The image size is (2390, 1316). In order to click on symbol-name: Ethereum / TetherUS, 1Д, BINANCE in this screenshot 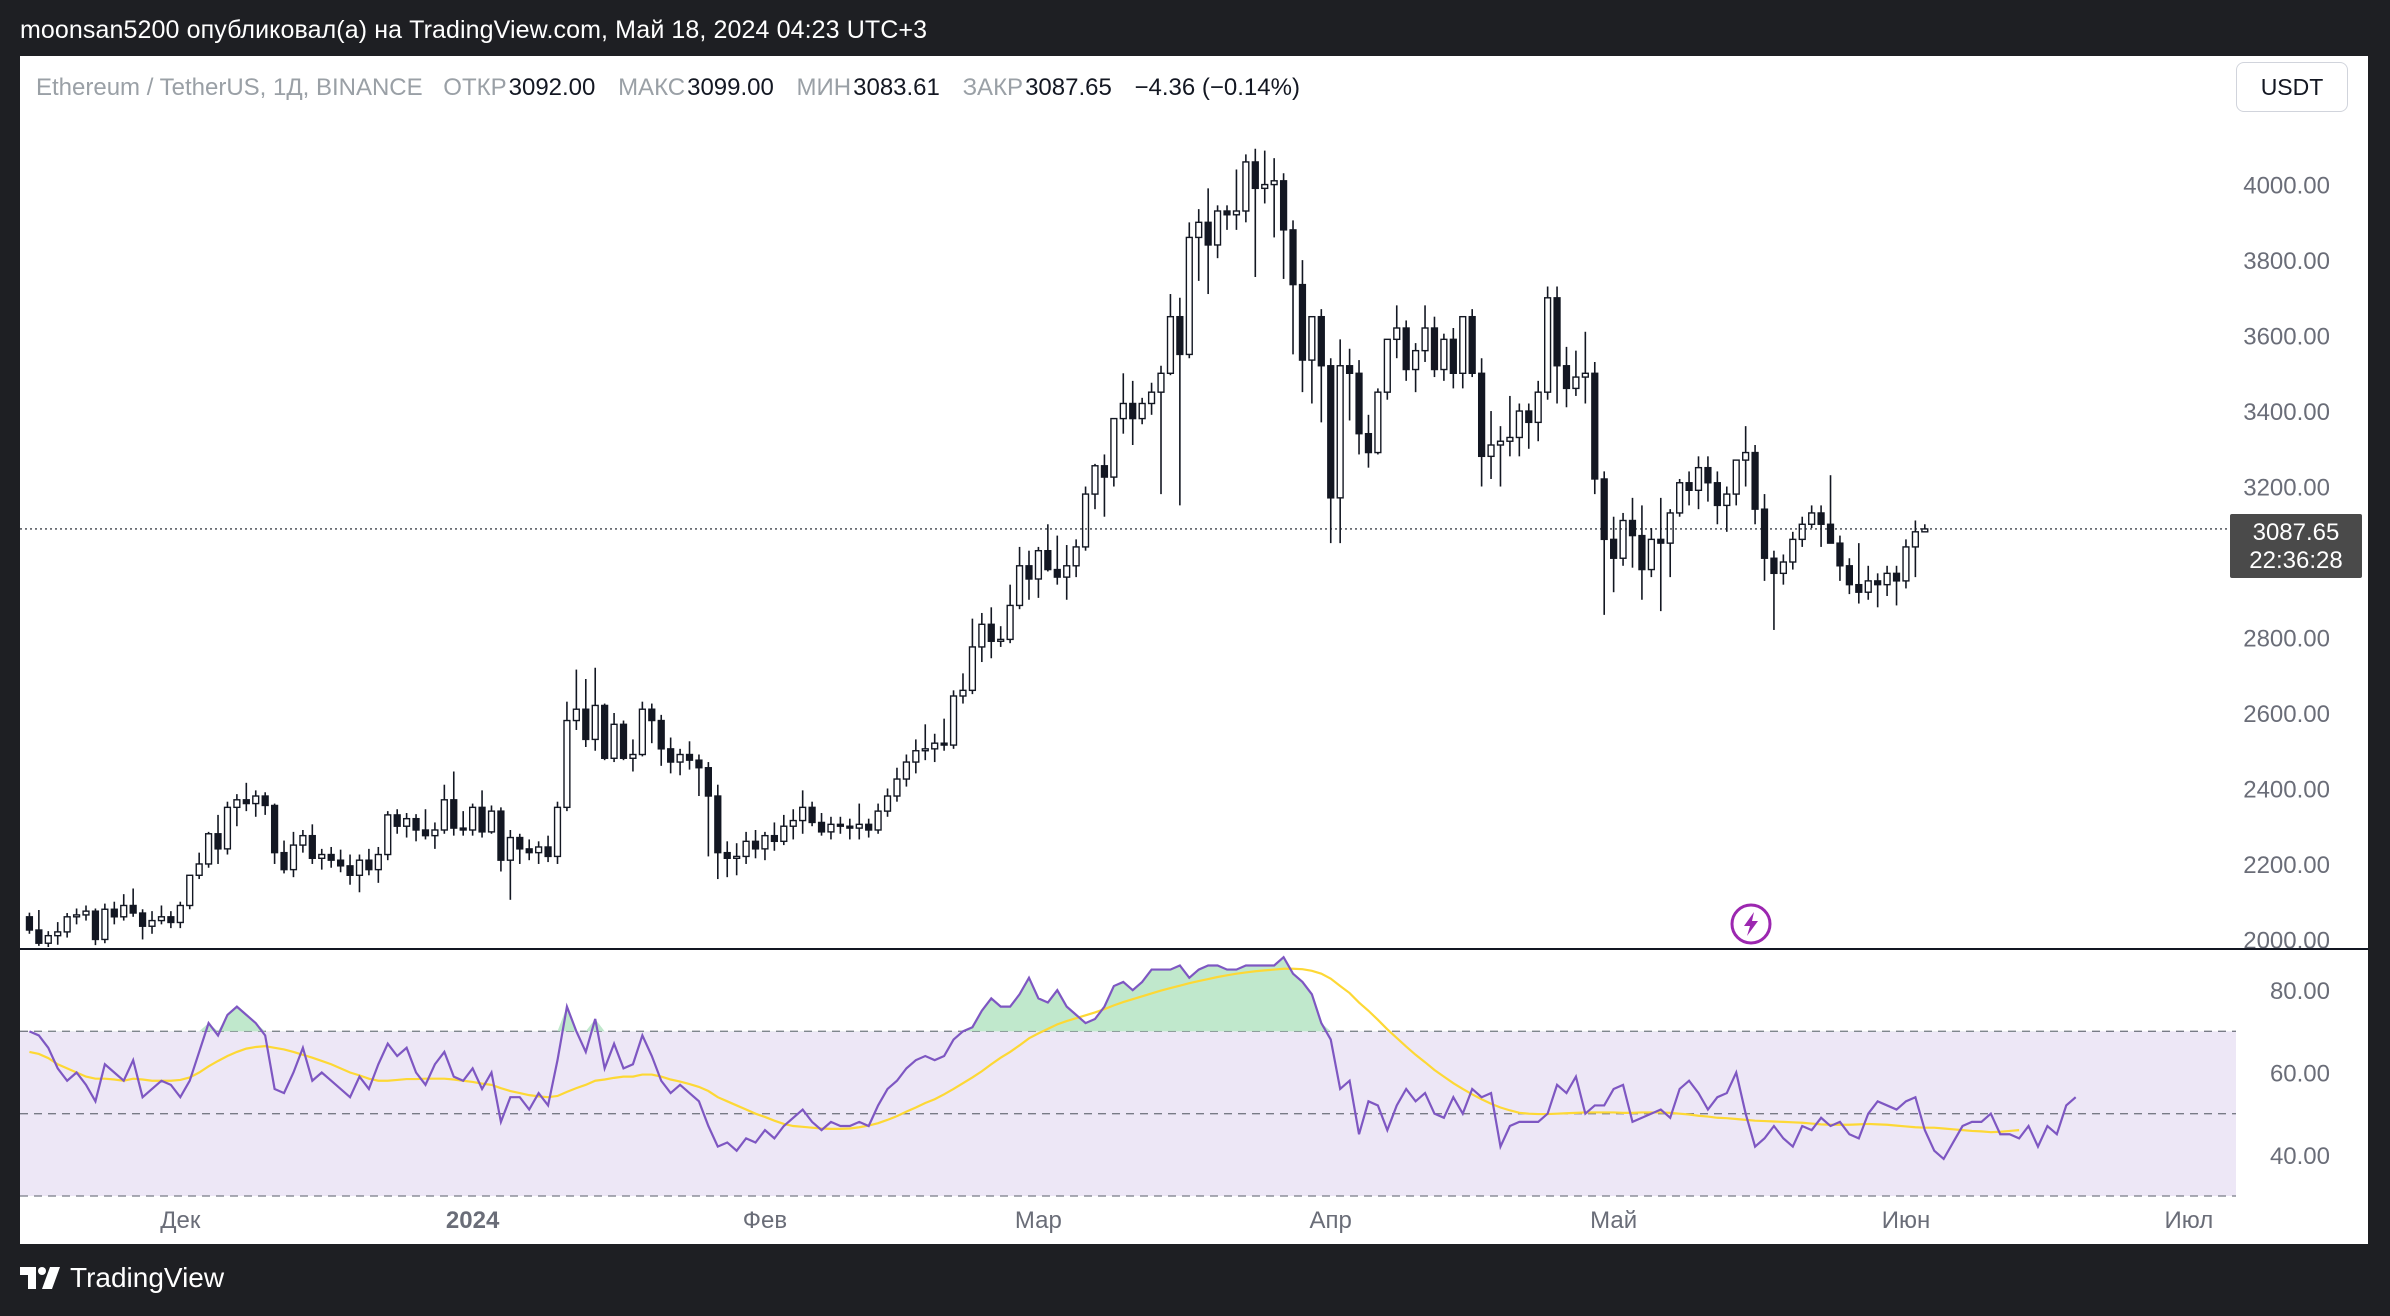, I will do `click(229, 87)`.